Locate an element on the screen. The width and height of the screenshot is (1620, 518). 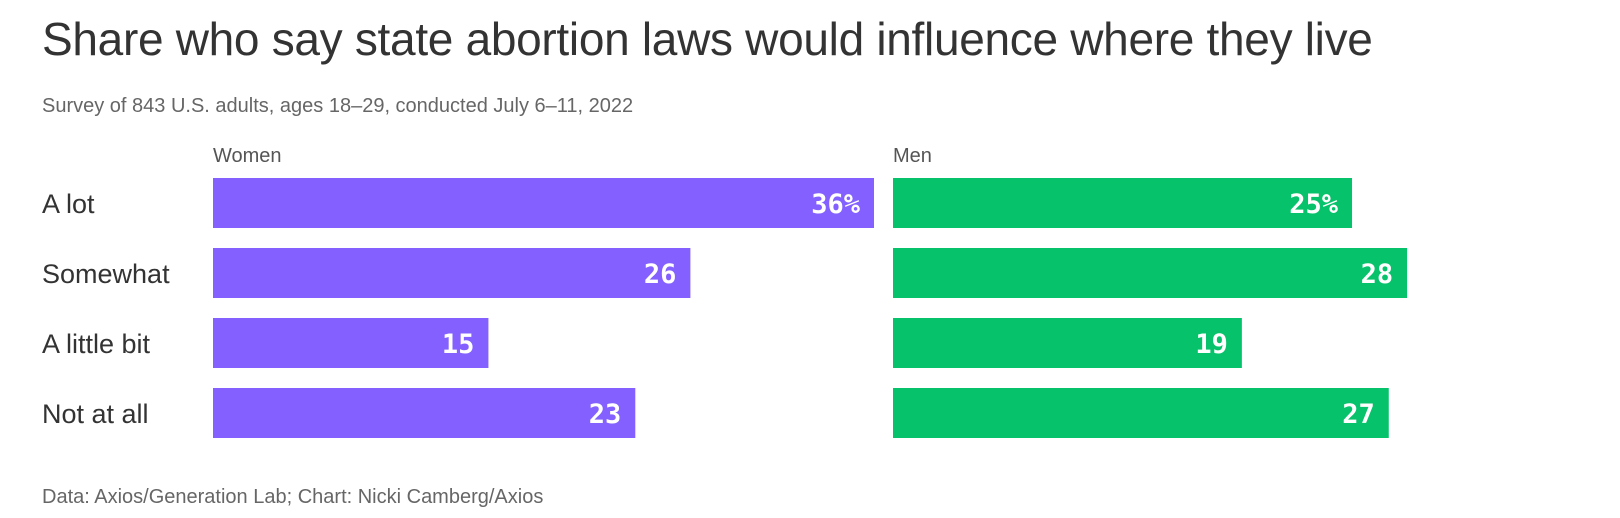
bar-value-label: 26 is located at coordinates (660, 274).